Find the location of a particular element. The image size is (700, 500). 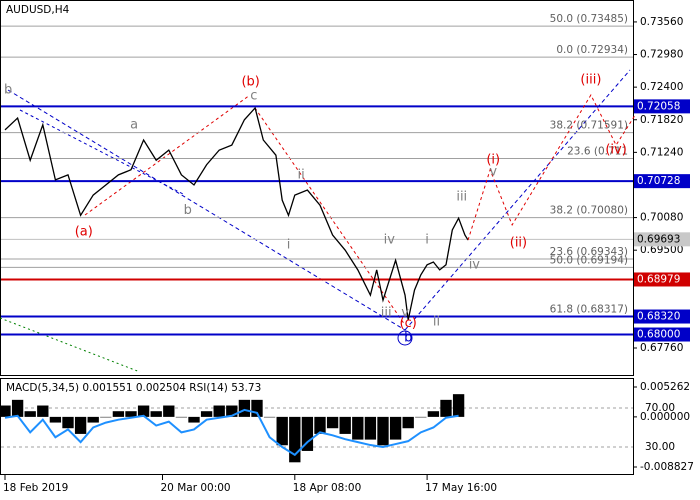

wave-label: c is located at coordinates (253, 96).